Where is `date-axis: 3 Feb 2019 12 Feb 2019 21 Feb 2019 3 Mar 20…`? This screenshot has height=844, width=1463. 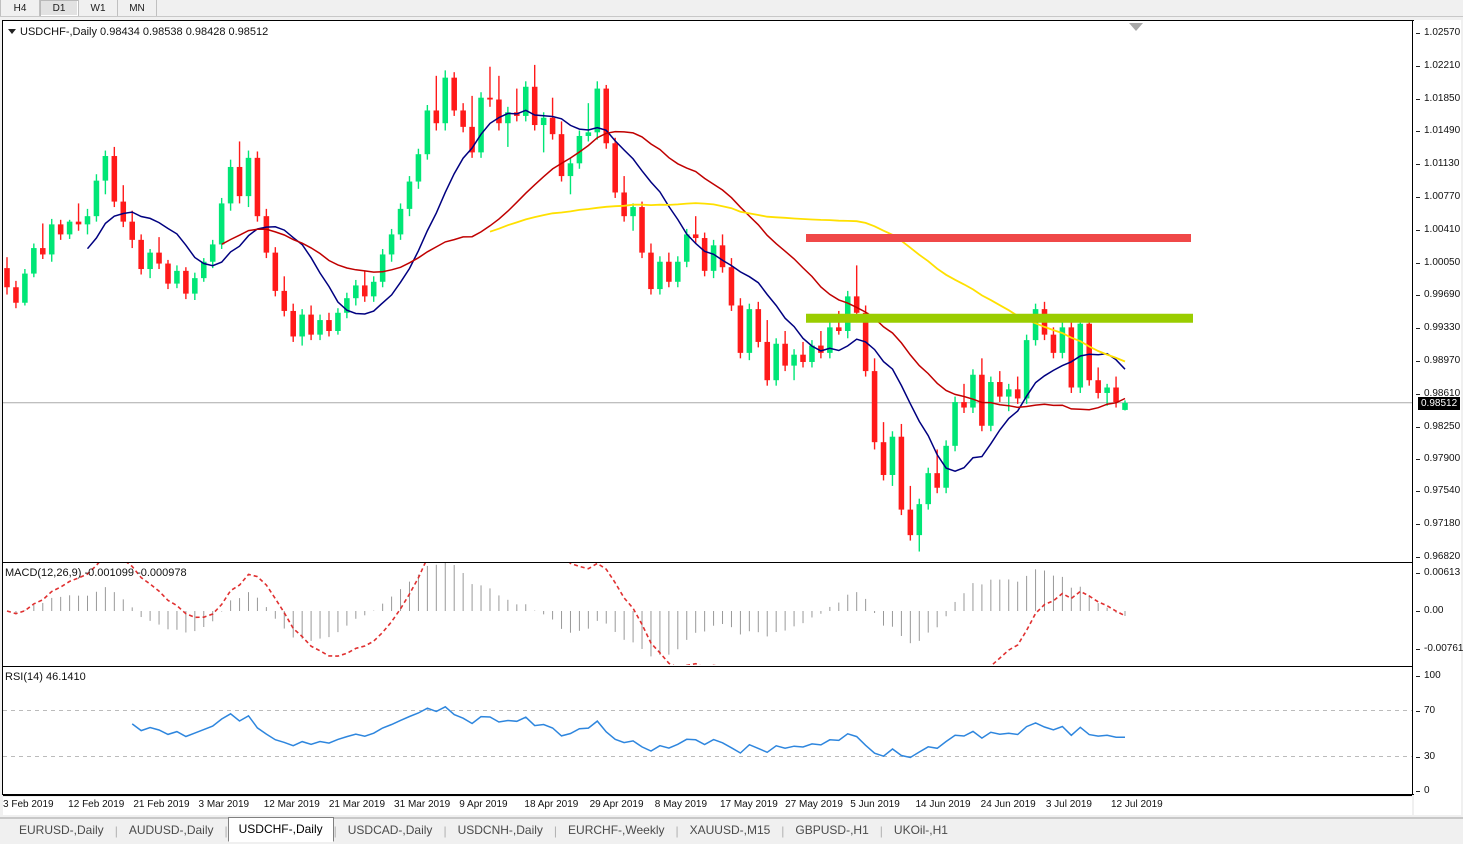 date-axis: 3 Feb 2019 12 Feb 2019 21 Feb 2019 3 Mar 20… is located at coordinates (707, 806).